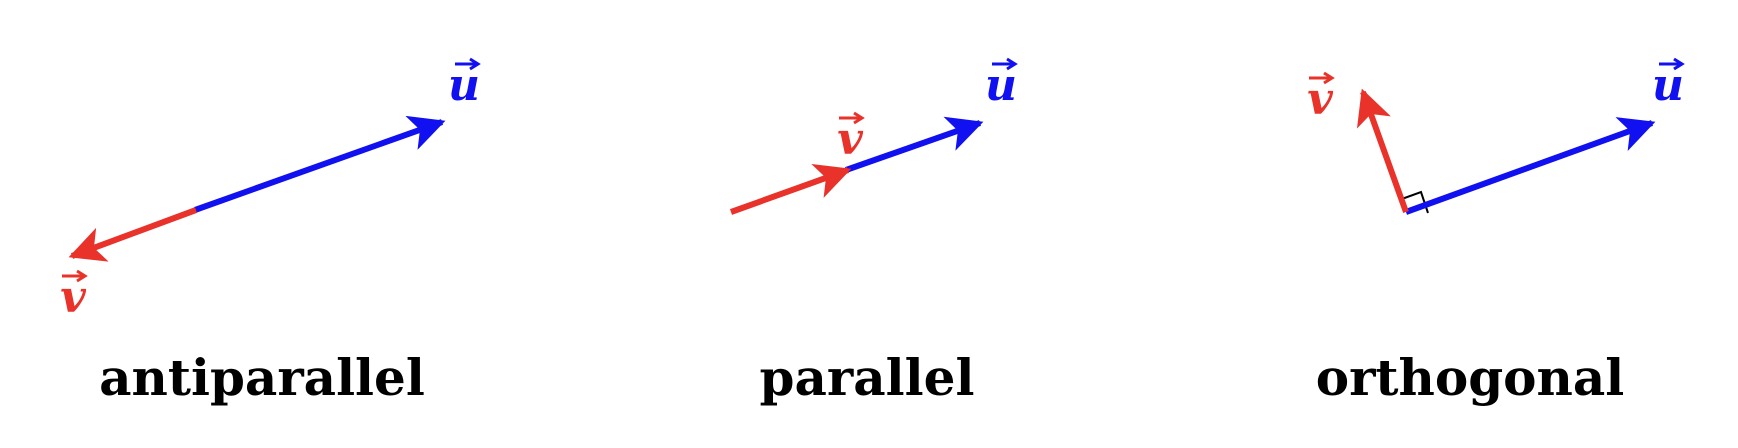  Describe the element at coordinates (262, 377) in the screenshot. I see `caption-antiparallel: antiparallel` at that location.